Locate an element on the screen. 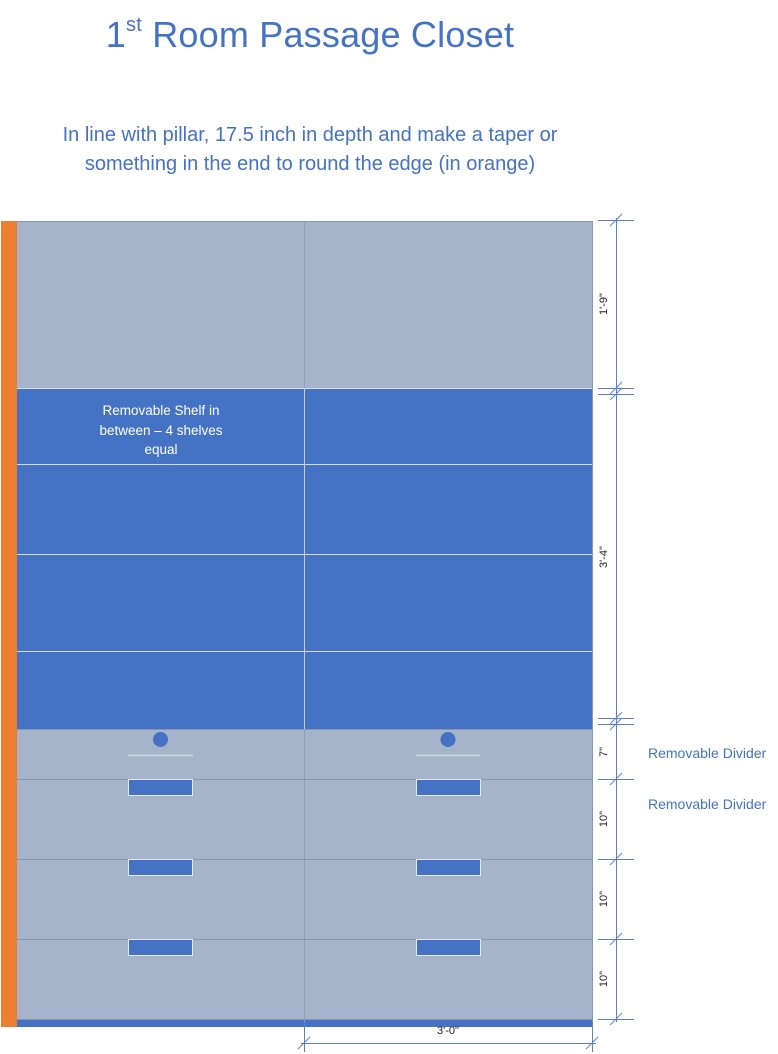 This screenshot has height=1054, width=778. knob-left is located at coordinates (160, 739).